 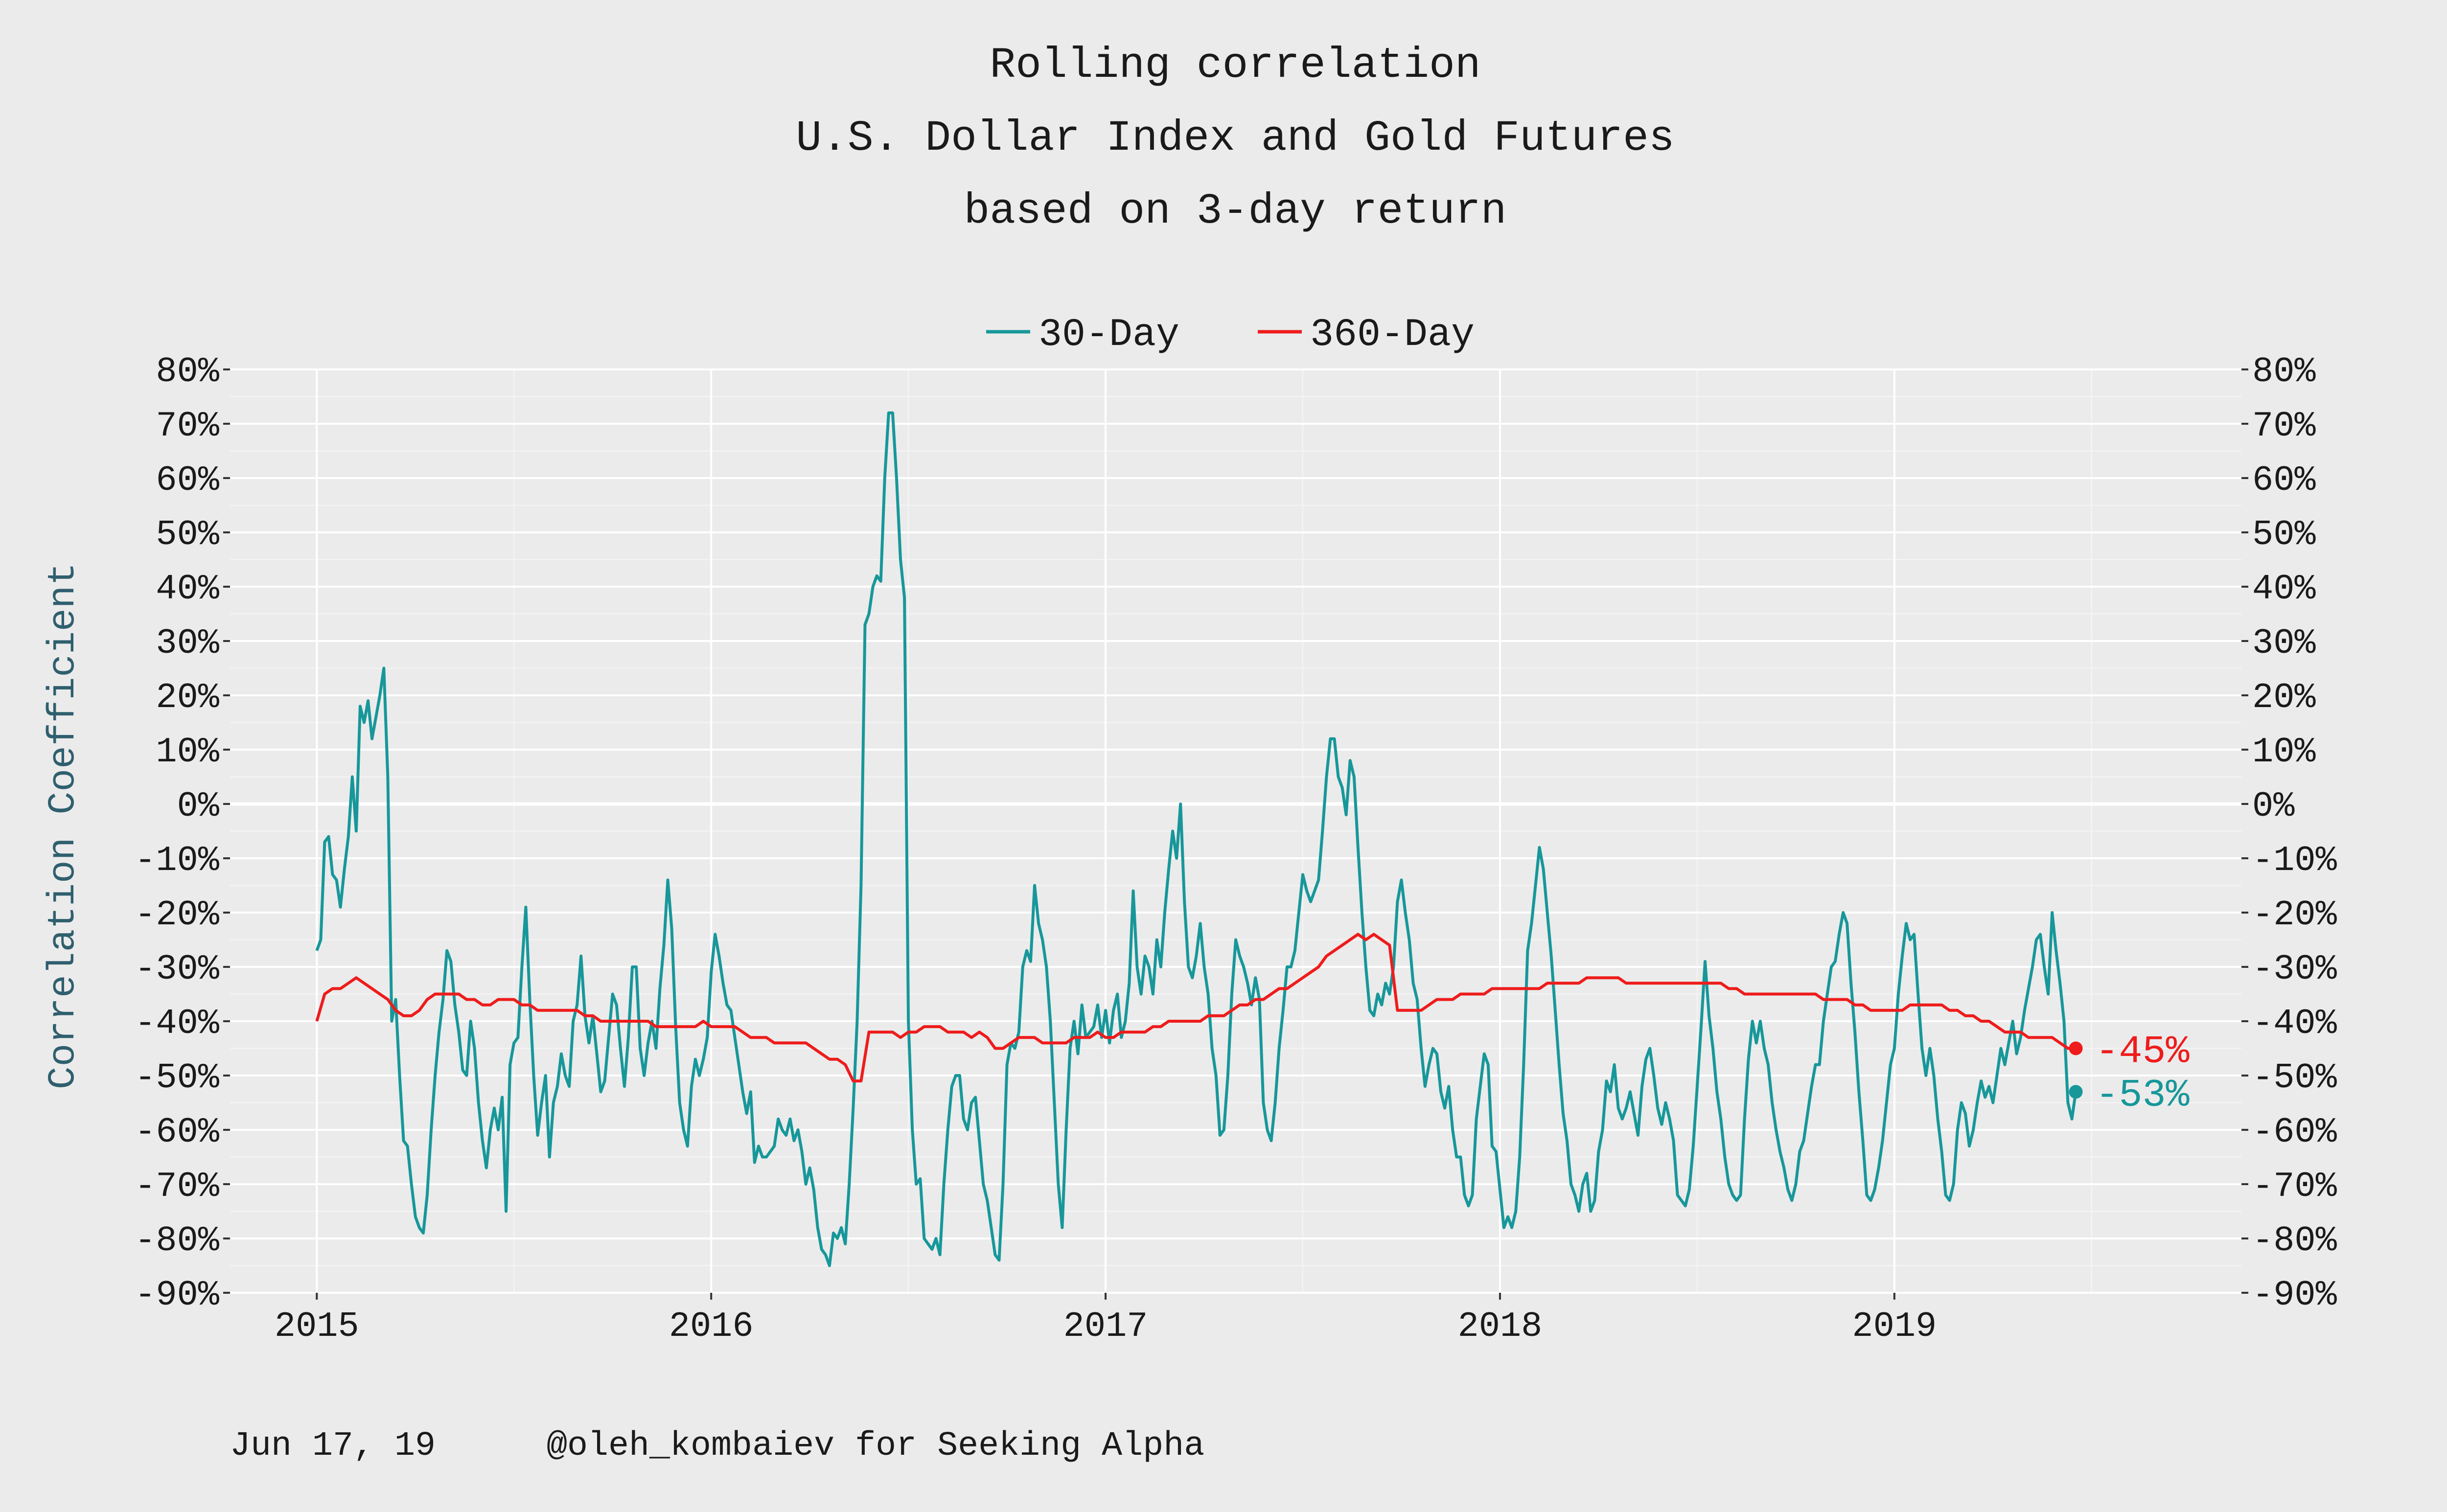 I want to click on y-tick-label-right: -10%, so click(x=2294, y=861).